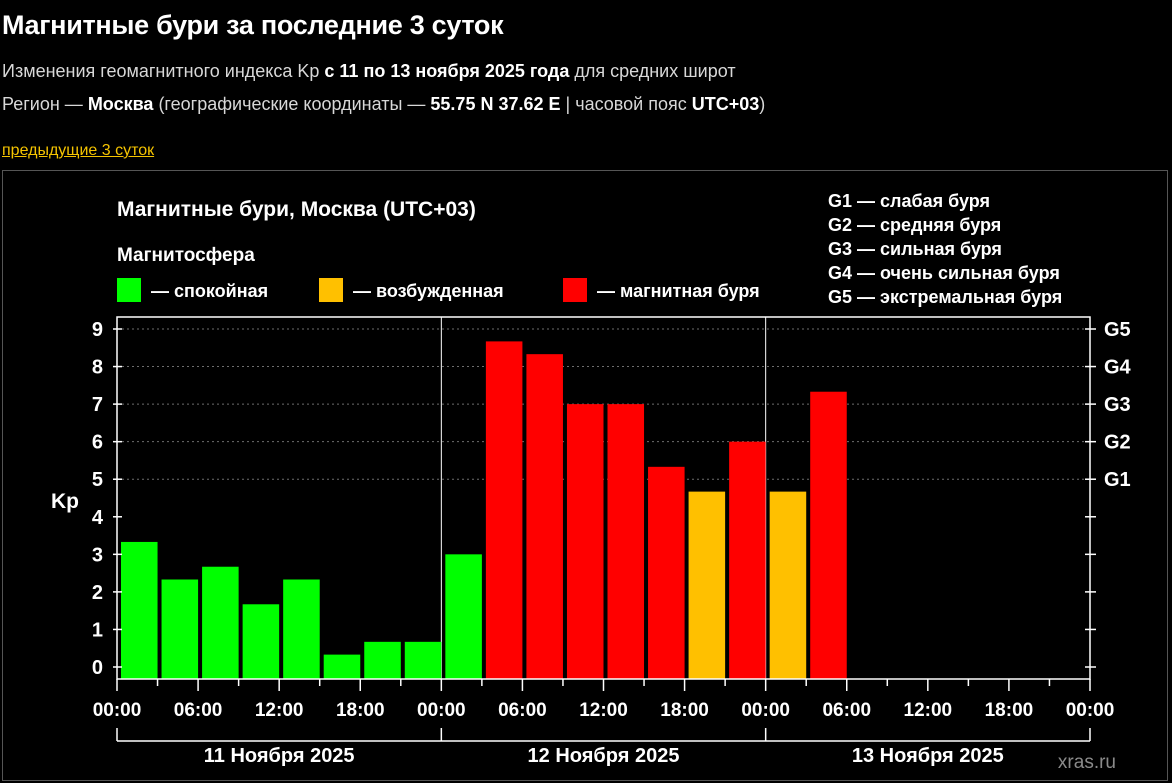 The width and height of the screenshot is (1172, 783). What do you see at coordinates (626, 104) in the screenshot?
I see `tz-label: | часовой пояс` at bounding box center [626, 104].